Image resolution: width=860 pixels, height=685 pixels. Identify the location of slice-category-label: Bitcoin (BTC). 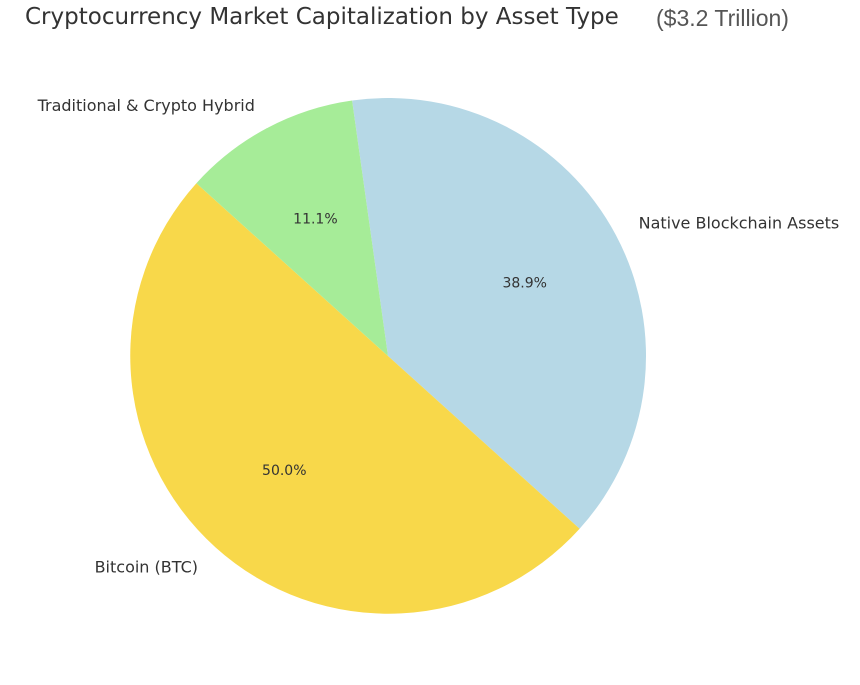
(146, 566).